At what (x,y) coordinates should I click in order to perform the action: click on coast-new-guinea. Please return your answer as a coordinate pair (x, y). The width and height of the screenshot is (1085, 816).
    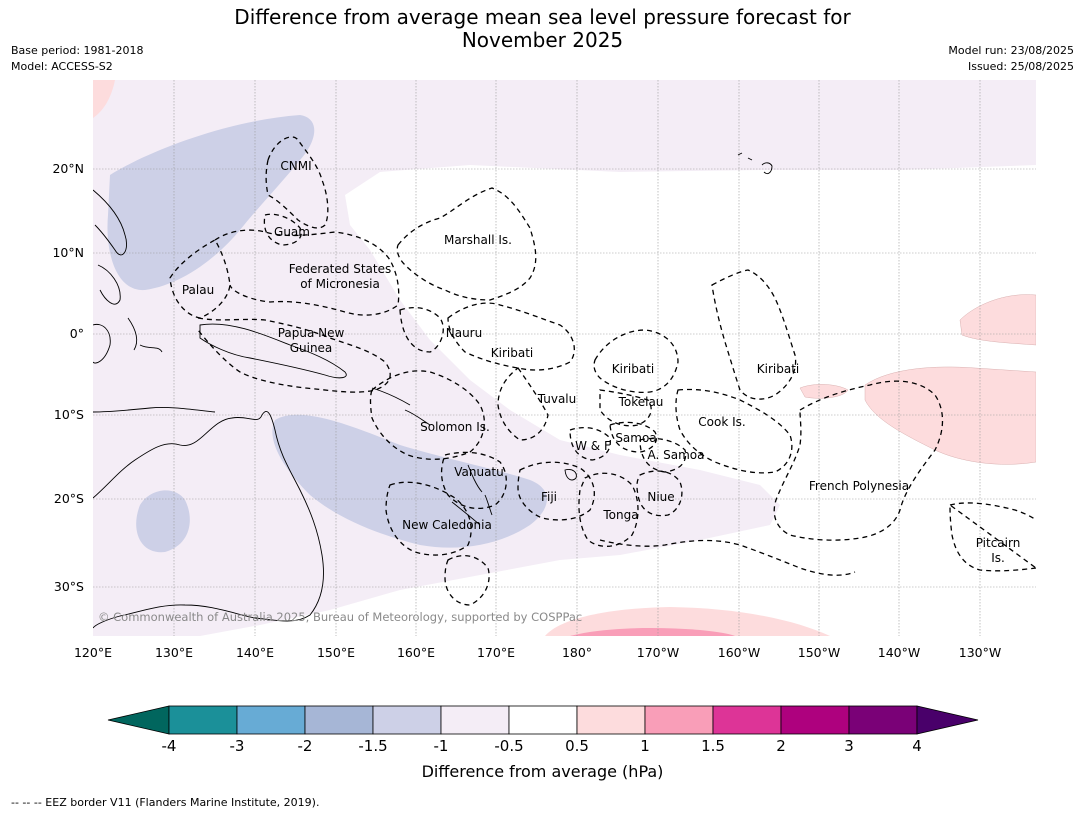
    Looking at the image, I should click on (273, 351).